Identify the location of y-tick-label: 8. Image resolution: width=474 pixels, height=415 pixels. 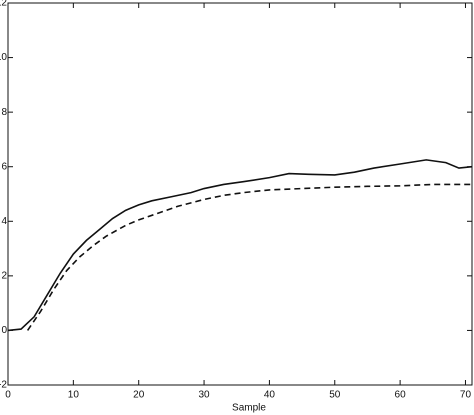
(4, 112).